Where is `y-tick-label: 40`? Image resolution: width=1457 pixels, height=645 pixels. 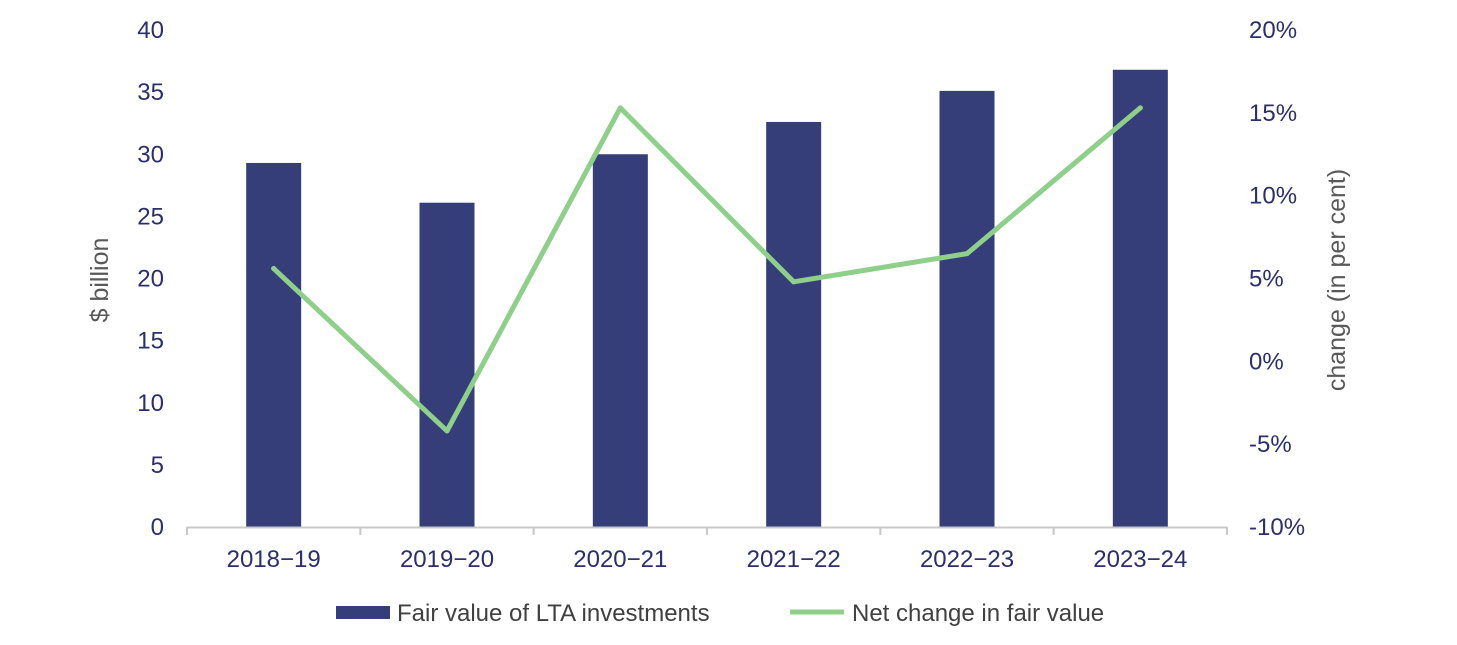 y-tick-label: 40 is located at coordinates (150, 30).